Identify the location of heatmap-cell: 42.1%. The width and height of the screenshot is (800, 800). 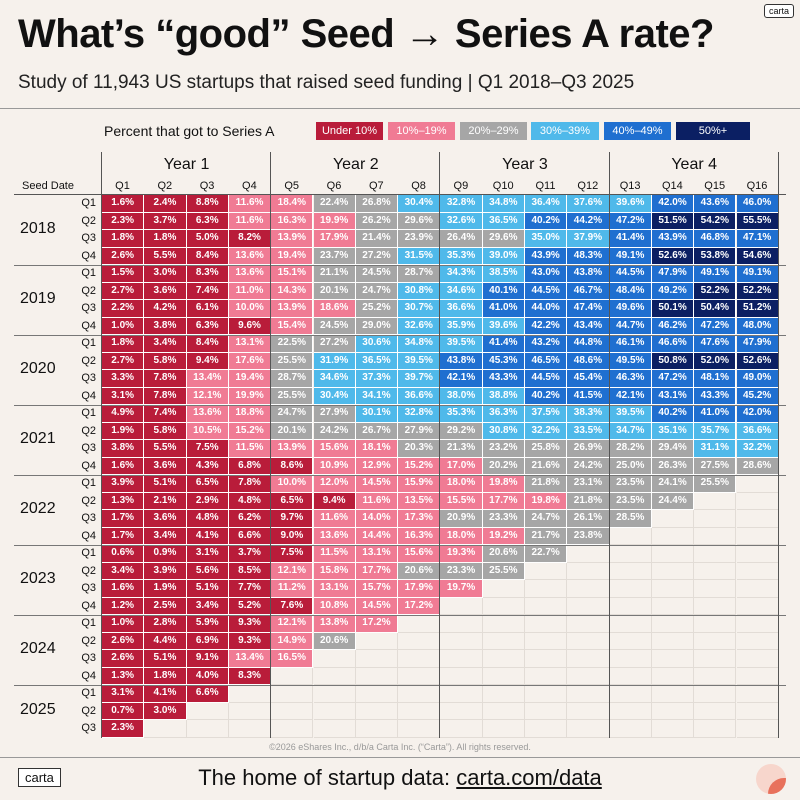
(461, 379).